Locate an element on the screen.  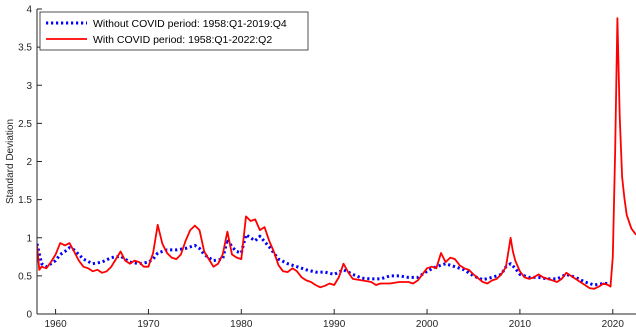
y-tick-label: 1.5 is located at coordinates (25, 200).